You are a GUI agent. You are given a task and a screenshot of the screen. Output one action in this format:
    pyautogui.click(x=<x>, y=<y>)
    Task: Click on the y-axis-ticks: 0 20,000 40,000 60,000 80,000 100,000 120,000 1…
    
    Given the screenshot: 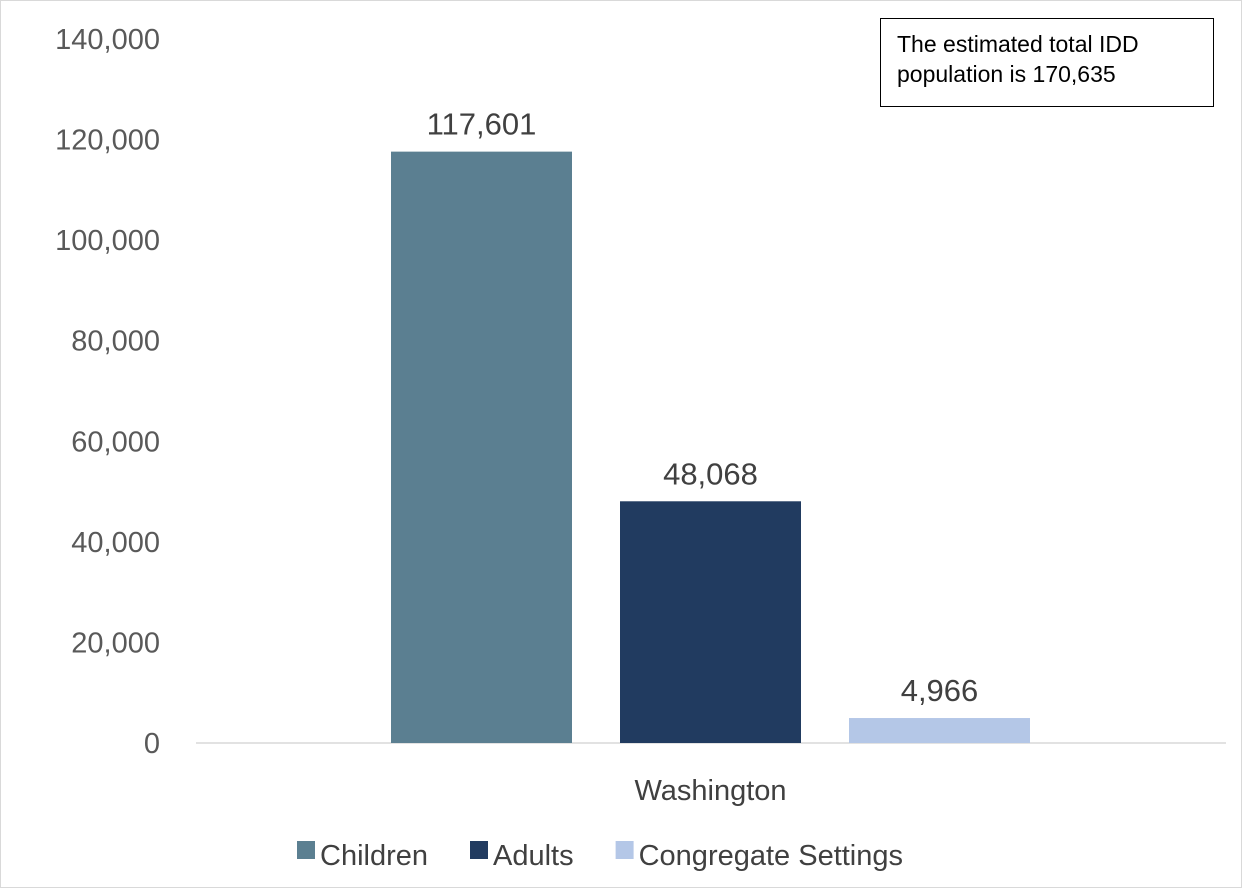 What is the action you would take?
    pyautogui.click(x=107, y=392)
    